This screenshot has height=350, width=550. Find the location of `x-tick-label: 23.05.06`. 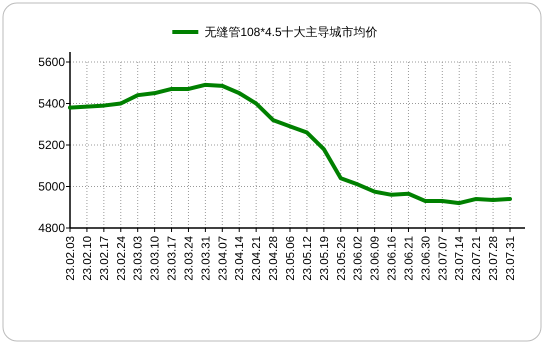

x-tick-label: 23.05.06 is located at coordinates (291, 258).